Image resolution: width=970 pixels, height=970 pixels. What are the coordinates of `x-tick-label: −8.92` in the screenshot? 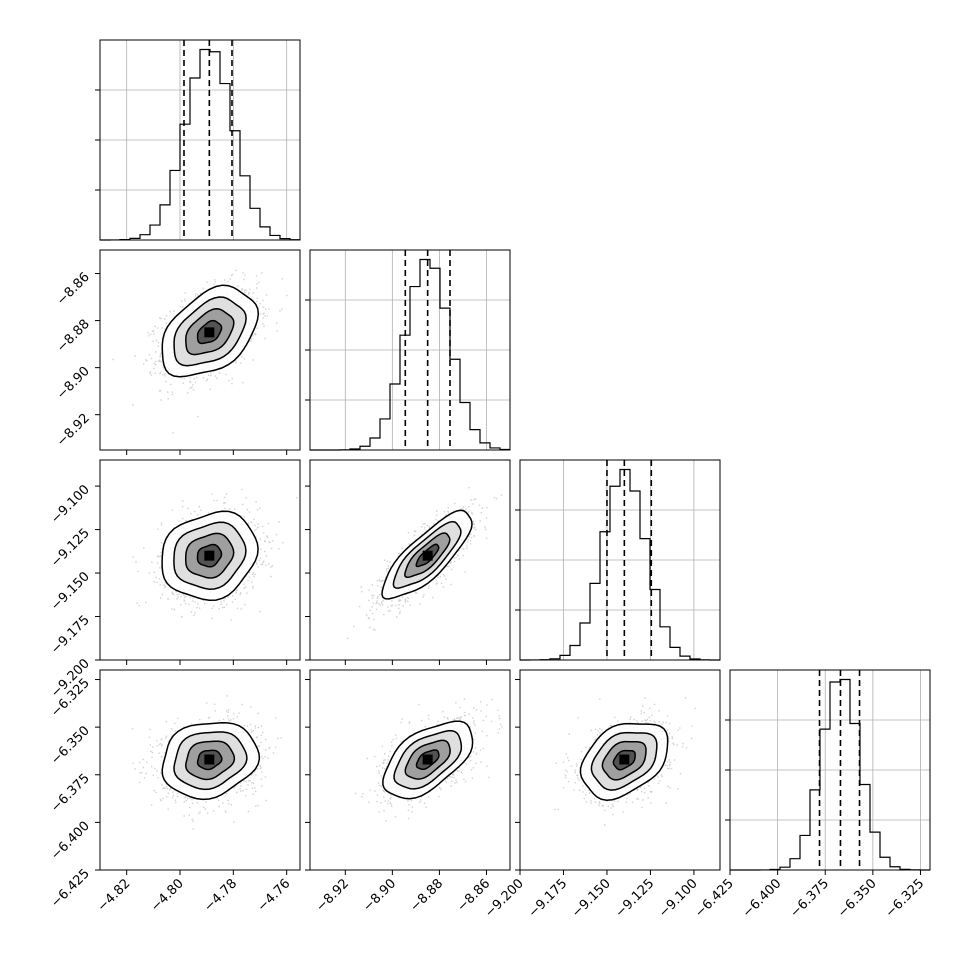 It's located at (332, 895).